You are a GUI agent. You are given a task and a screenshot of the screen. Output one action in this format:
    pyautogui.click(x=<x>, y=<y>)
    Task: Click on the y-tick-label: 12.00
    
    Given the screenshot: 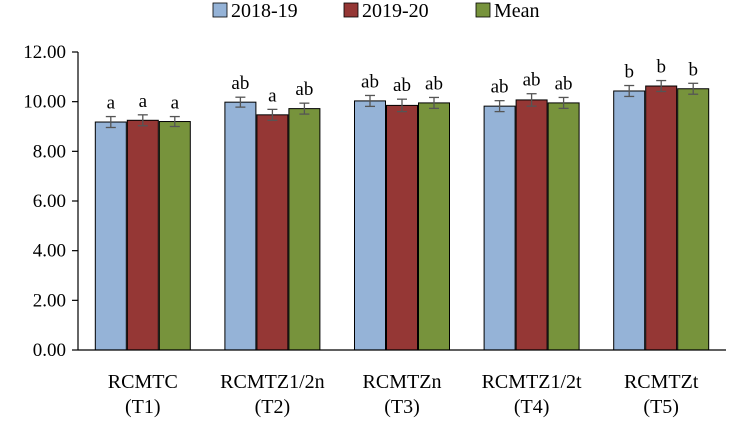 What is the action you would take?
    pyautogui.click(x=44, y=52)
    